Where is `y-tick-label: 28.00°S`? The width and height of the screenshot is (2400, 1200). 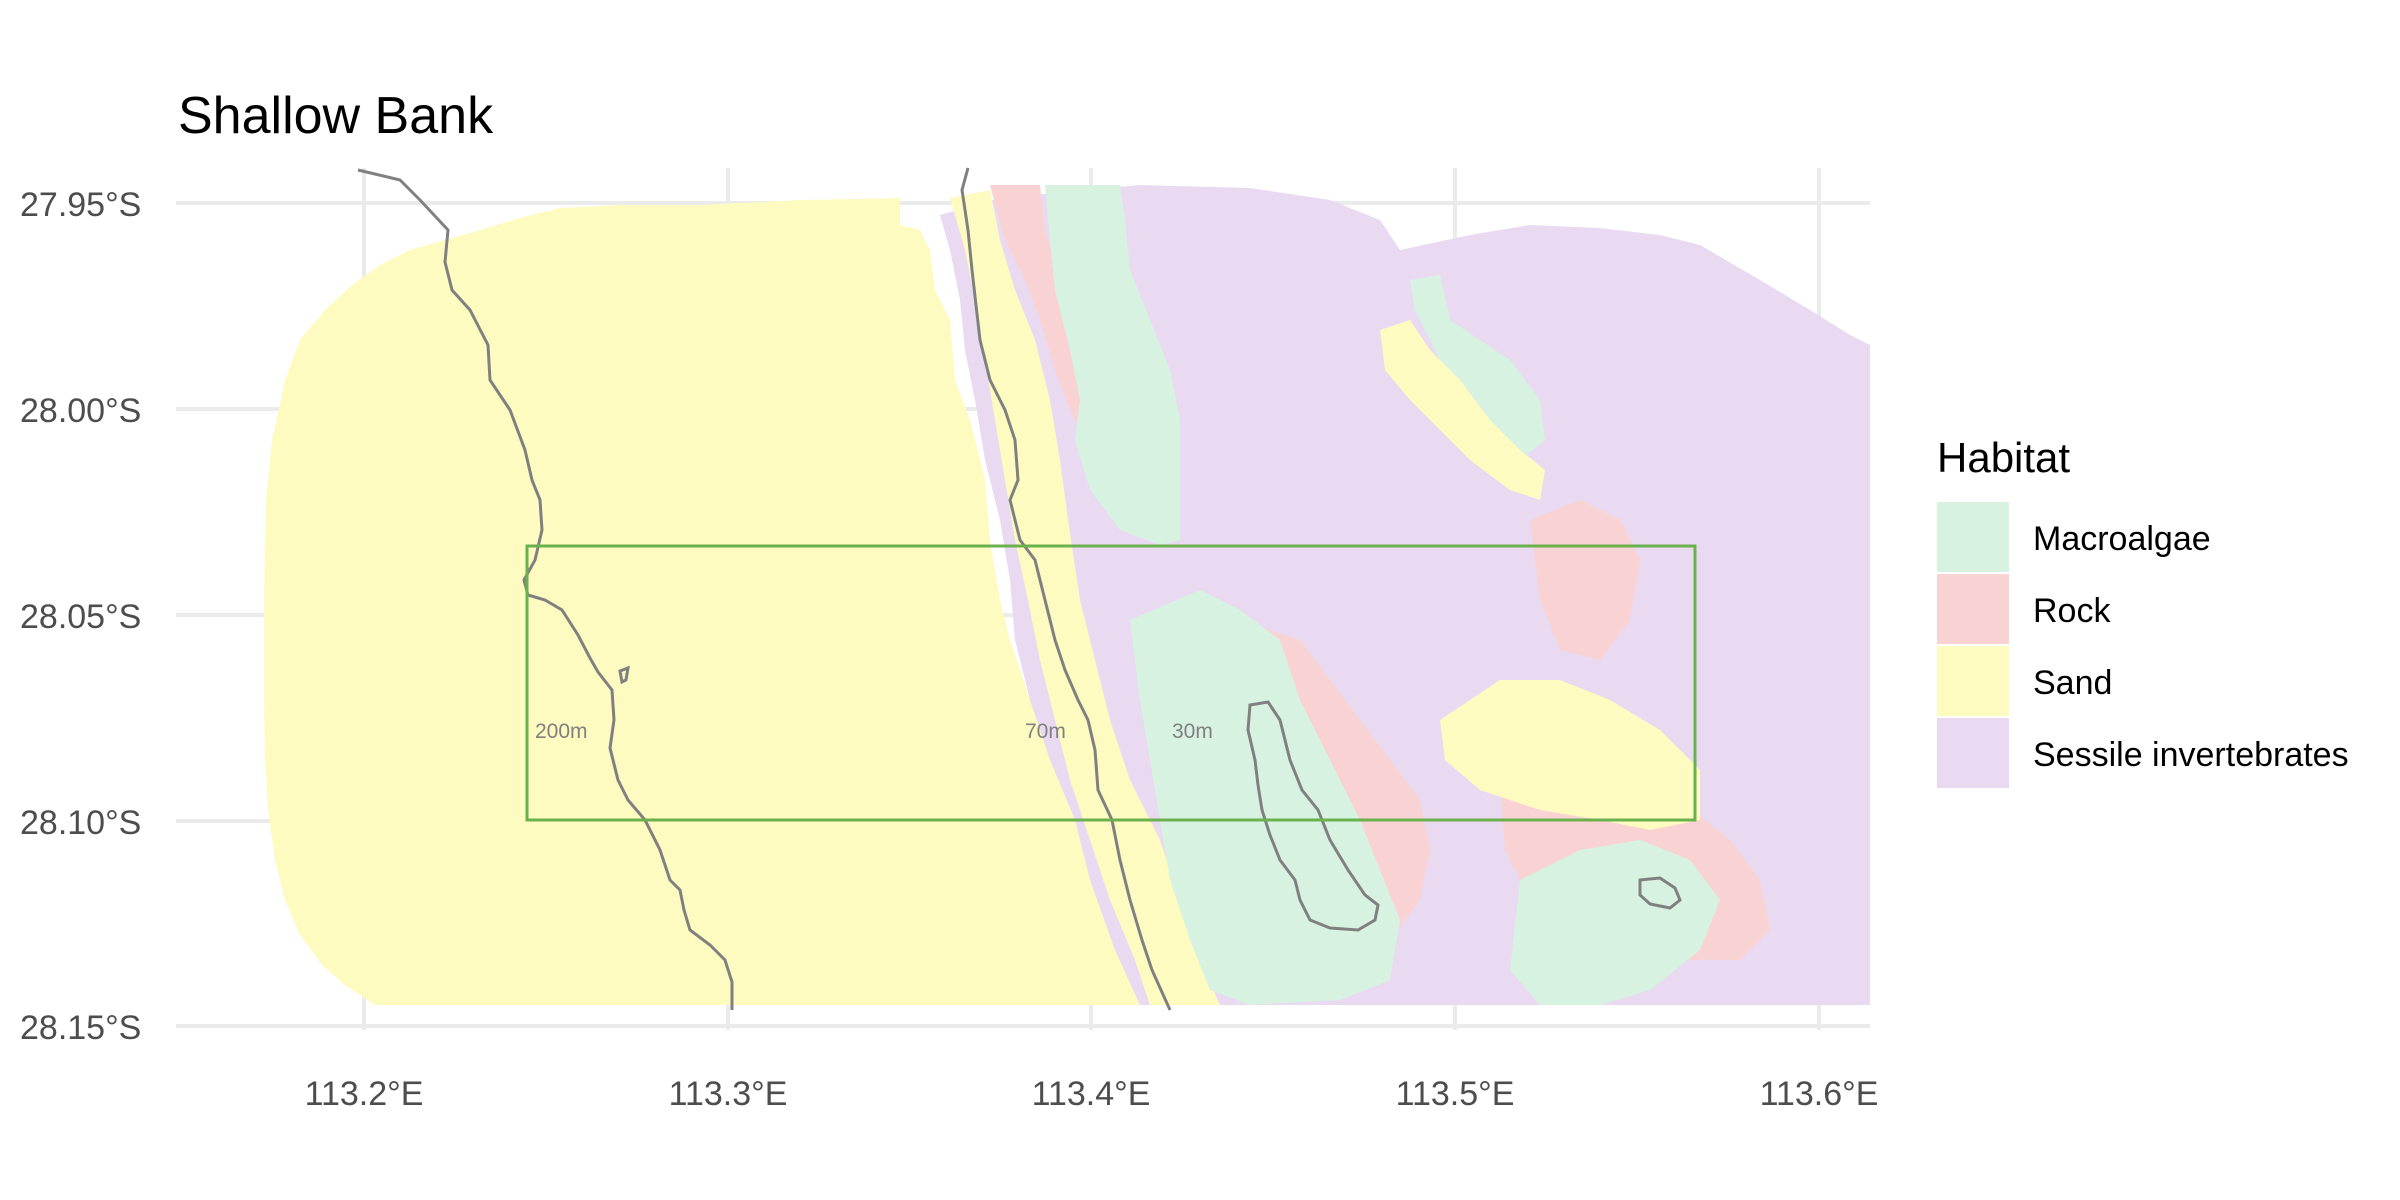 y-tick-label: 28.00°S is located at coordinates (80, 411).